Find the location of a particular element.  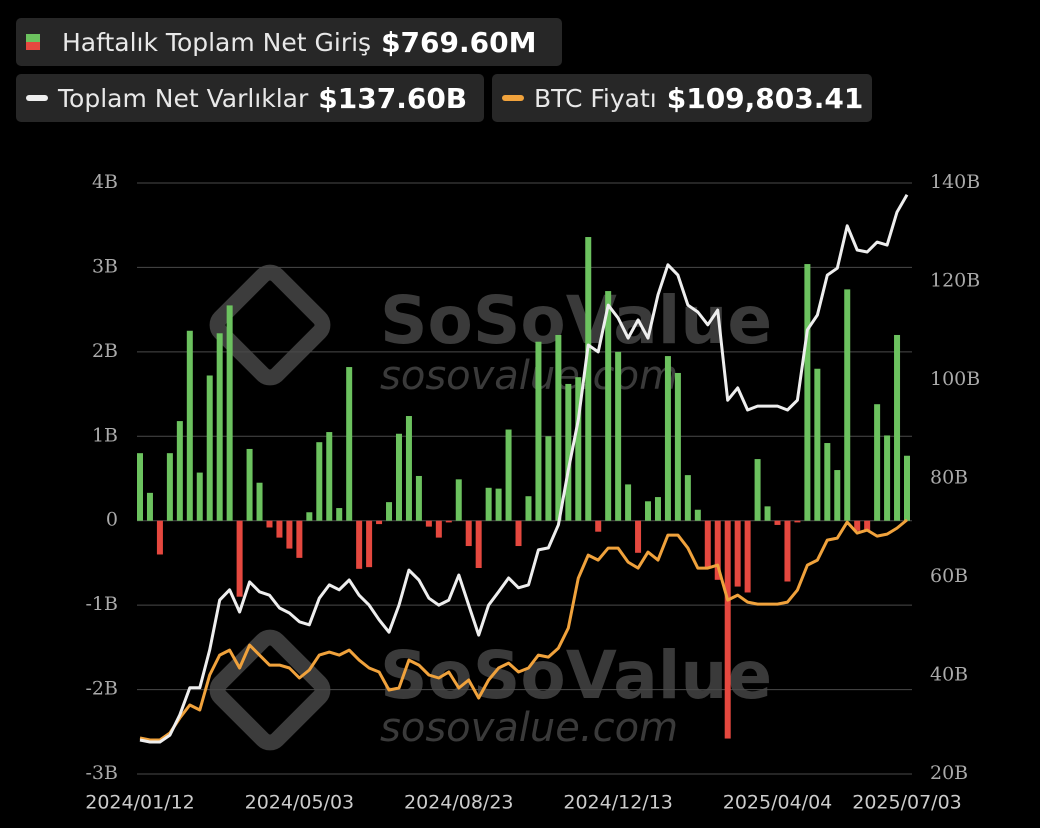

legend-item: BTC Fiyatı $109,803.41 is located at coordinates (682, 98).